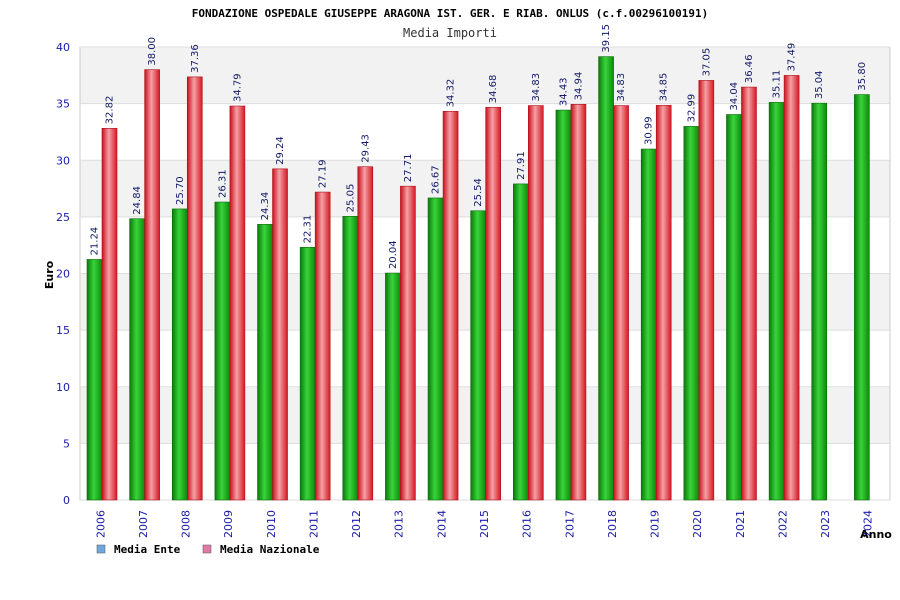 The image size is (900, 600). Describe the element at coordinates (280, 334) in the screenshot. I see `bar-media-nazionale-2010` at that location.